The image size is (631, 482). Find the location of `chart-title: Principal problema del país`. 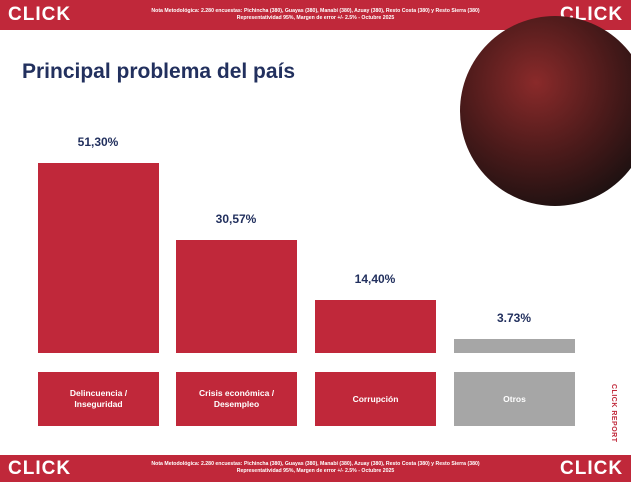

chart-title: Principal problema del país is located at coordinates (159, 71).